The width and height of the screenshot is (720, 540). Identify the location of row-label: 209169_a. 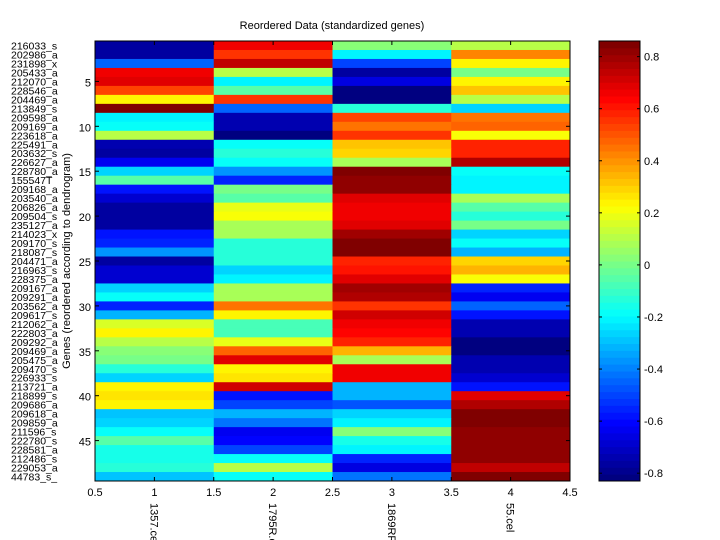
(34, 127).